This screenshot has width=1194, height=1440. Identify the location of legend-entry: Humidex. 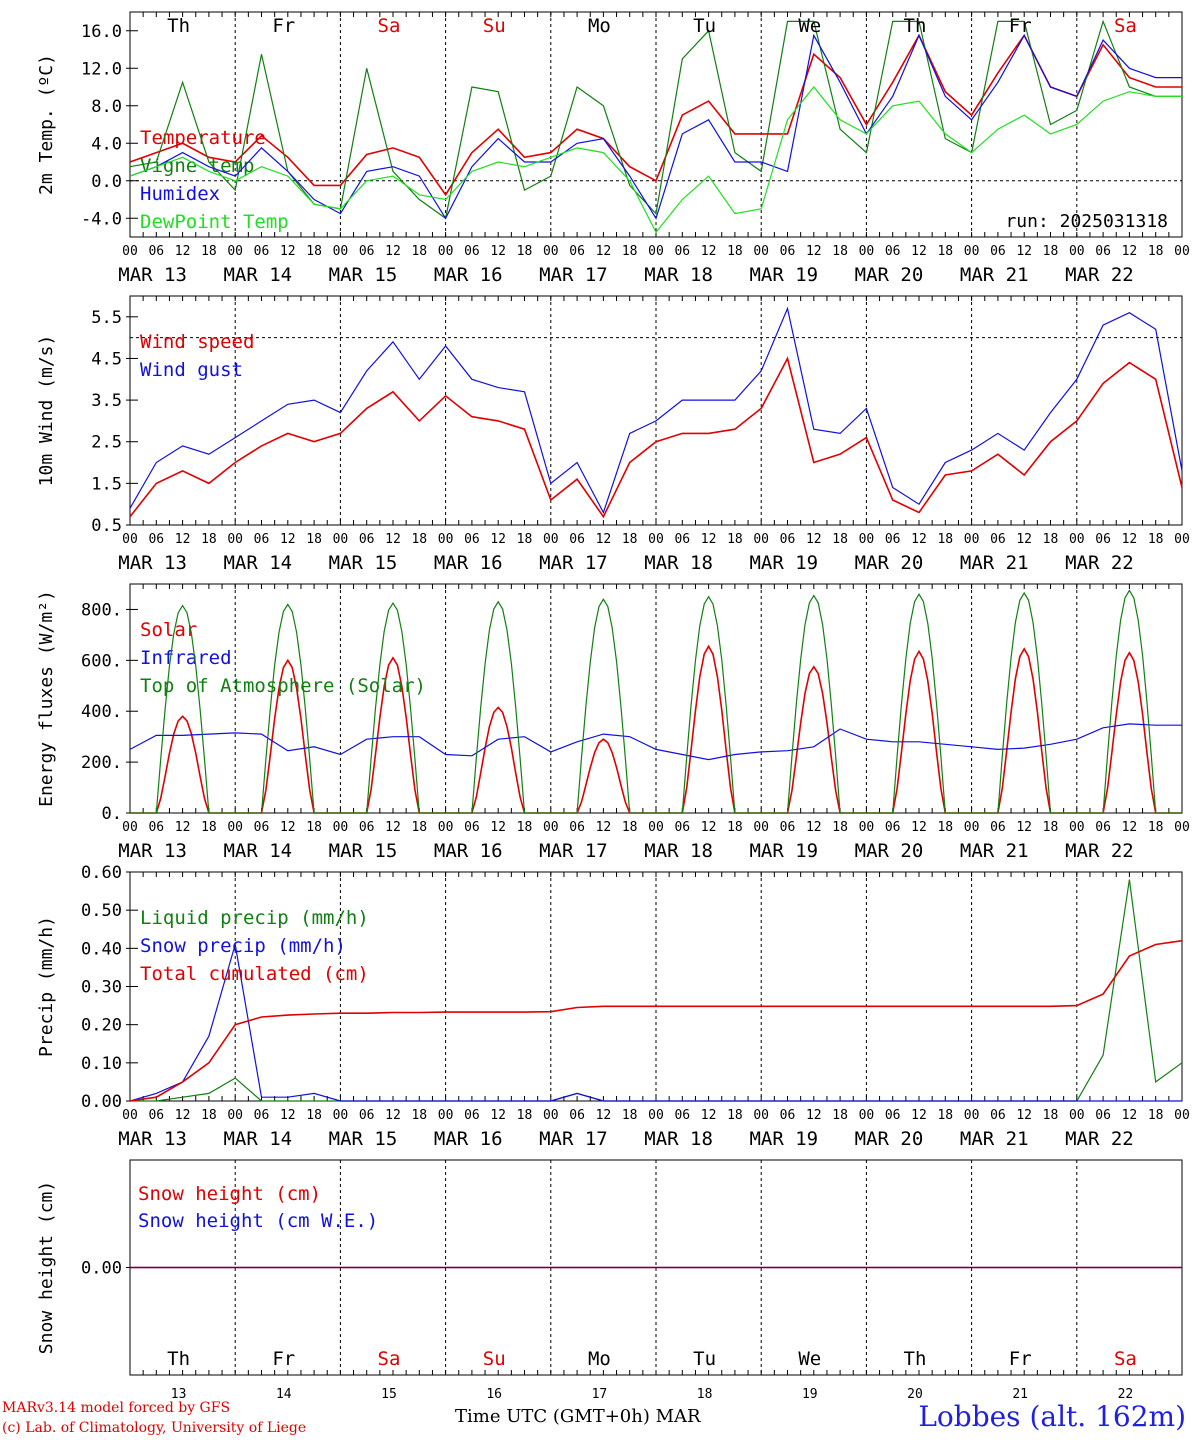
(180, 194).